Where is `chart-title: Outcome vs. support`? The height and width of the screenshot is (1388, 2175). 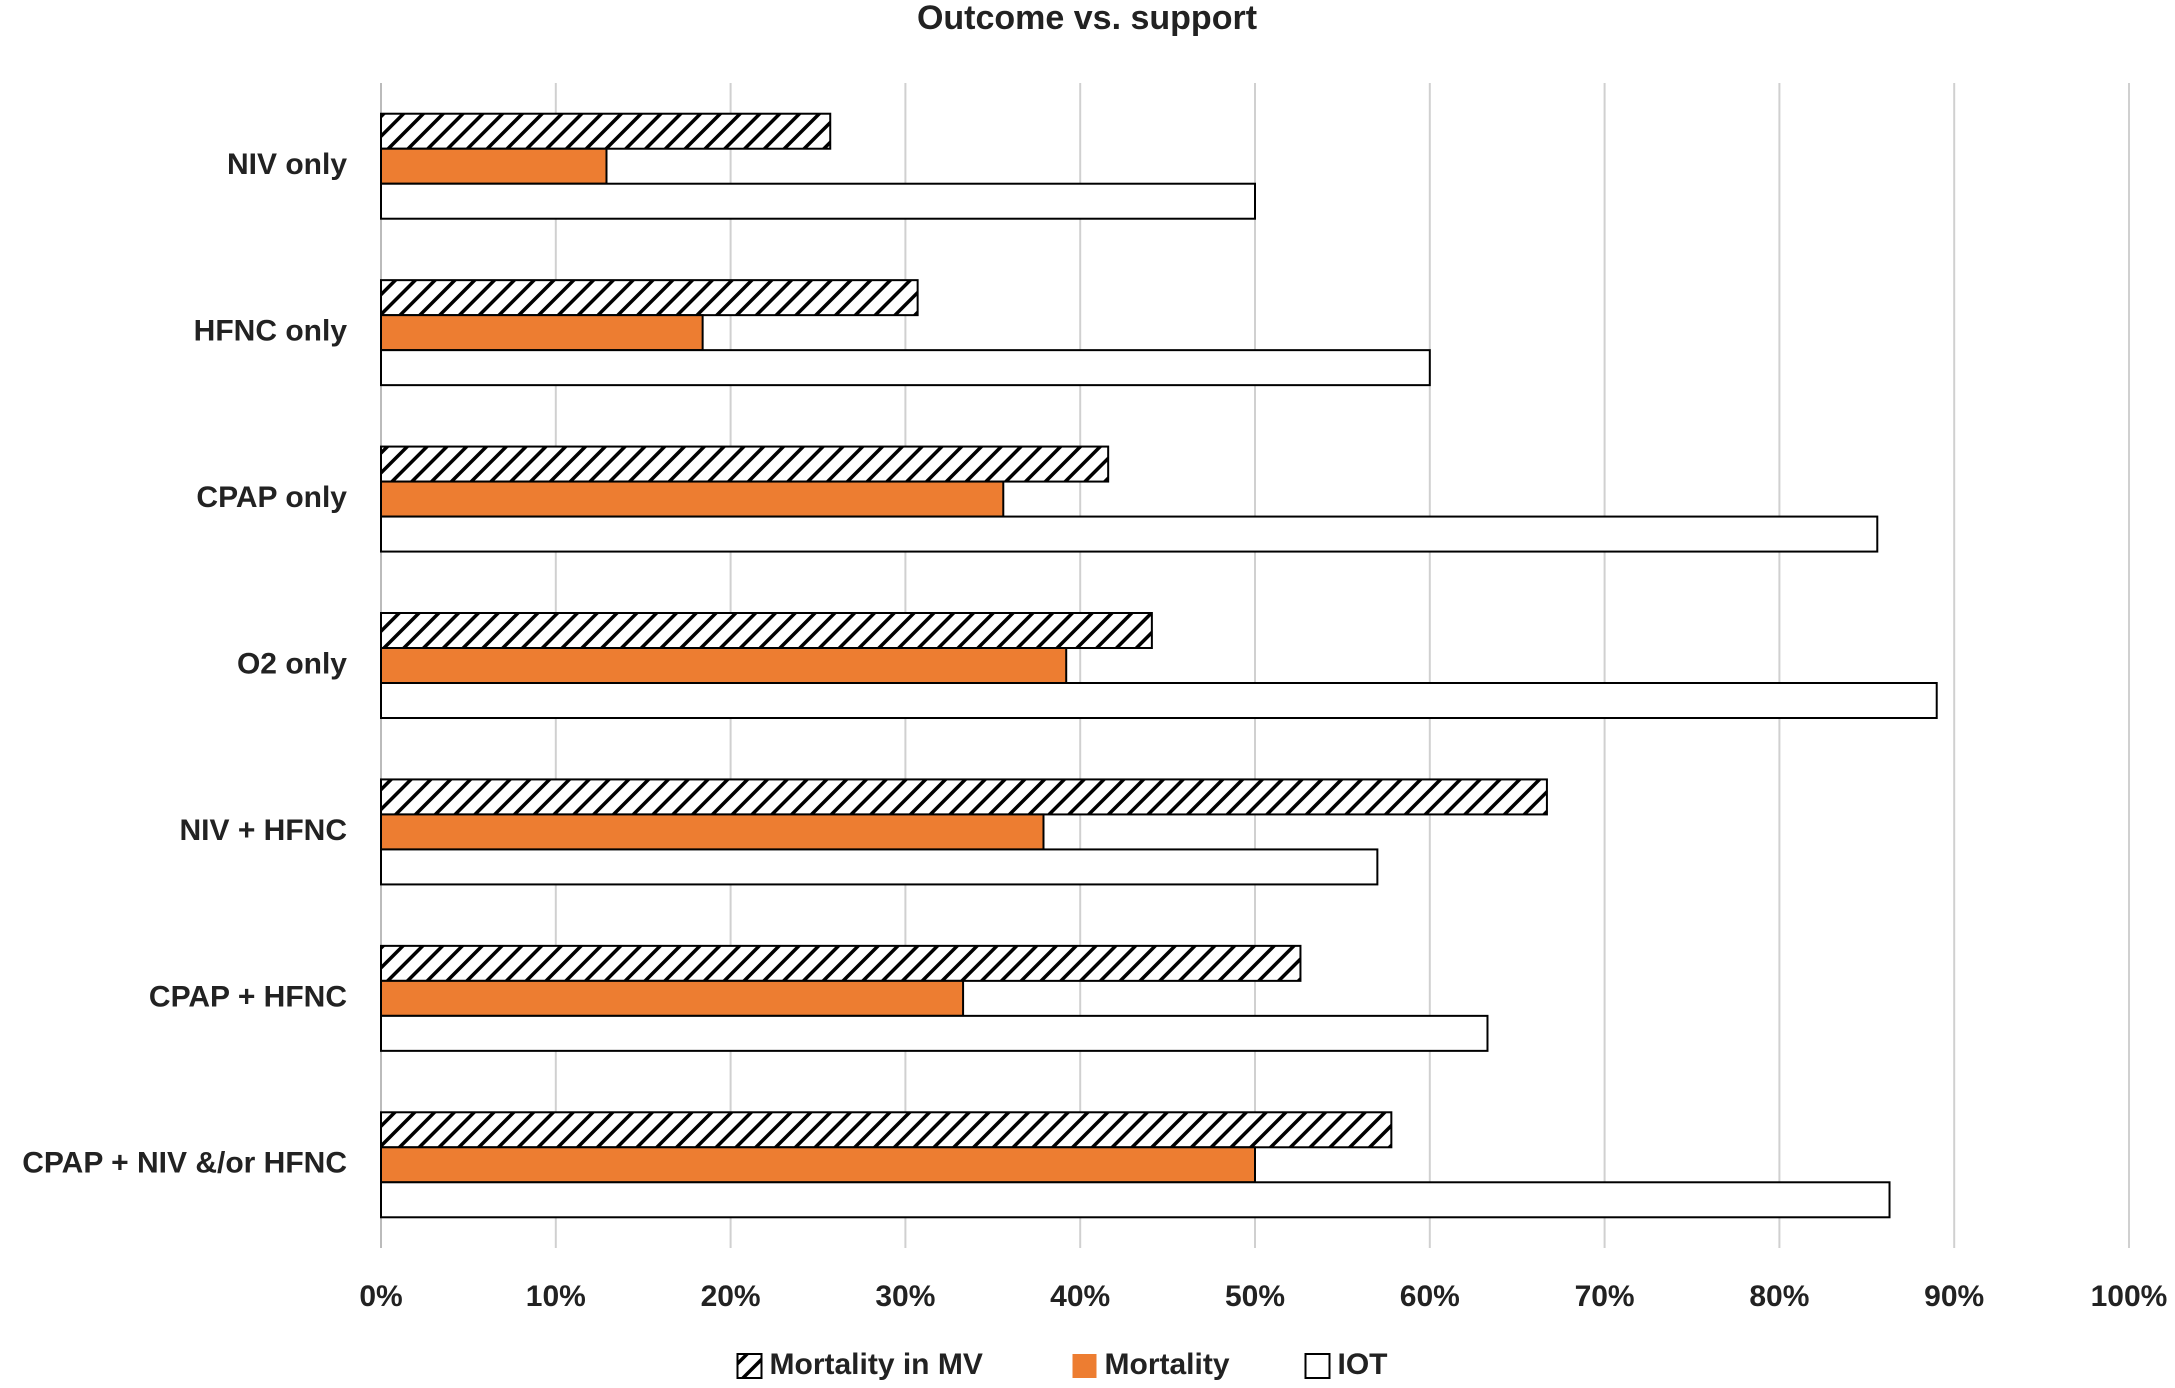
chart-title: Outcome vs. support is located at coordinates (1087, 18).